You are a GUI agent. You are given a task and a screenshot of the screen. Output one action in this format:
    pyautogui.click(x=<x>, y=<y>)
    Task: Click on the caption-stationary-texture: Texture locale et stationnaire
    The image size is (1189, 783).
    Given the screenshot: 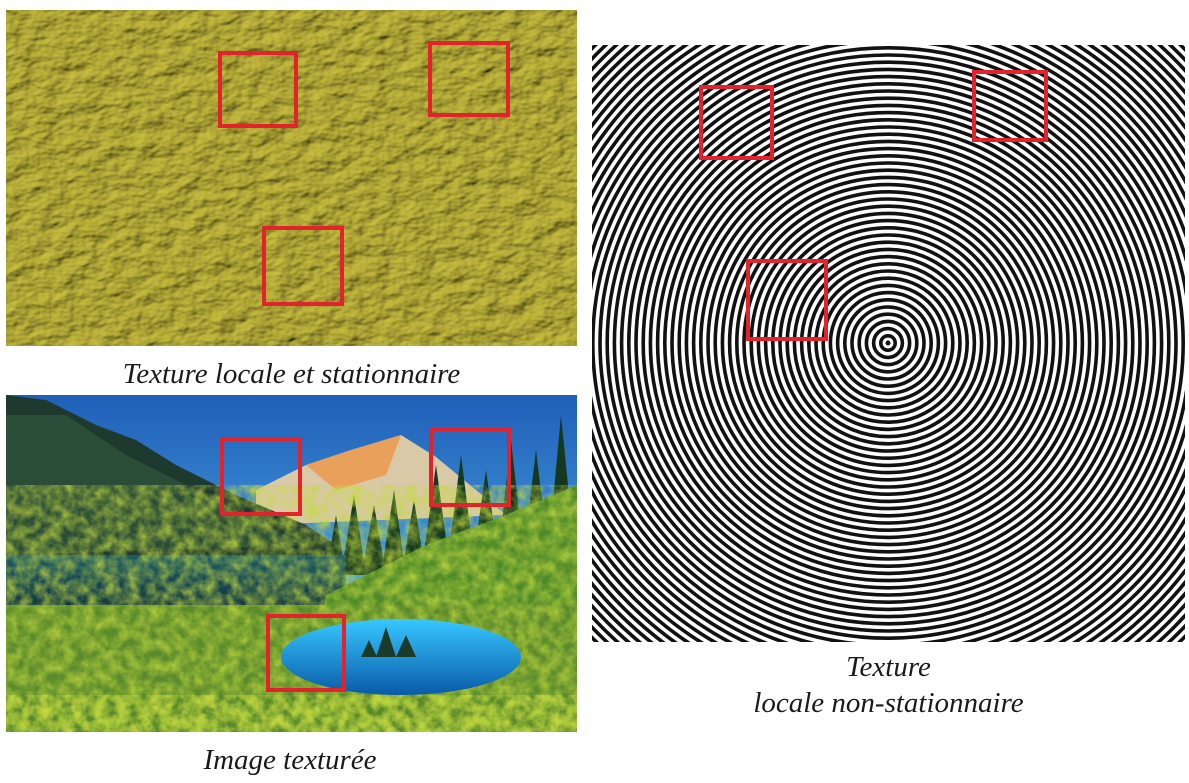 What is the action you would take?
    pyautogui.click(x=291, y=374)
    